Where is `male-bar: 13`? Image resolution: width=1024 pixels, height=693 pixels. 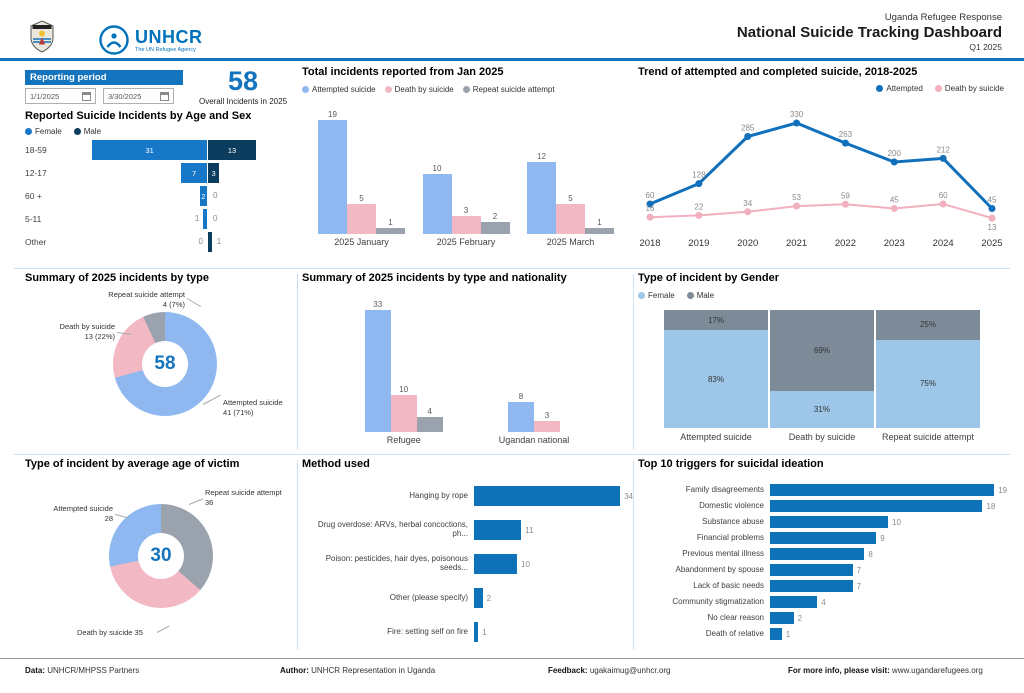 male-bar: 13 is located at coordinates (232, 150).